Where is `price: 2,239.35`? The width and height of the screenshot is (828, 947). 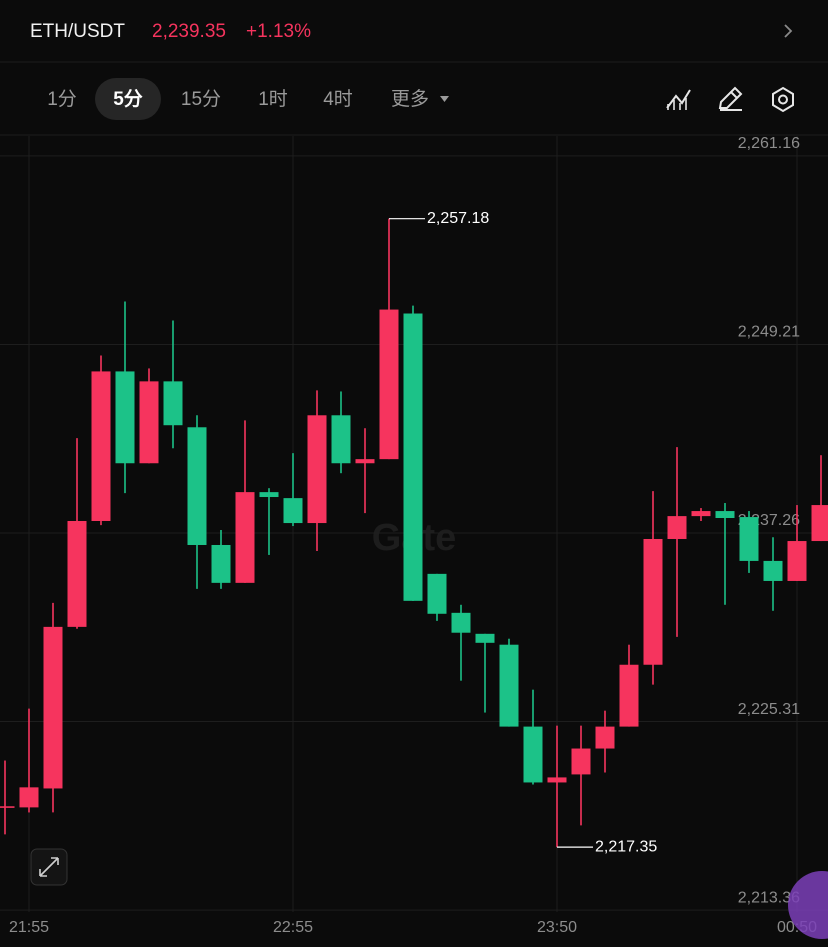 price: 2,239.35 is located at coordinates (189, 31).